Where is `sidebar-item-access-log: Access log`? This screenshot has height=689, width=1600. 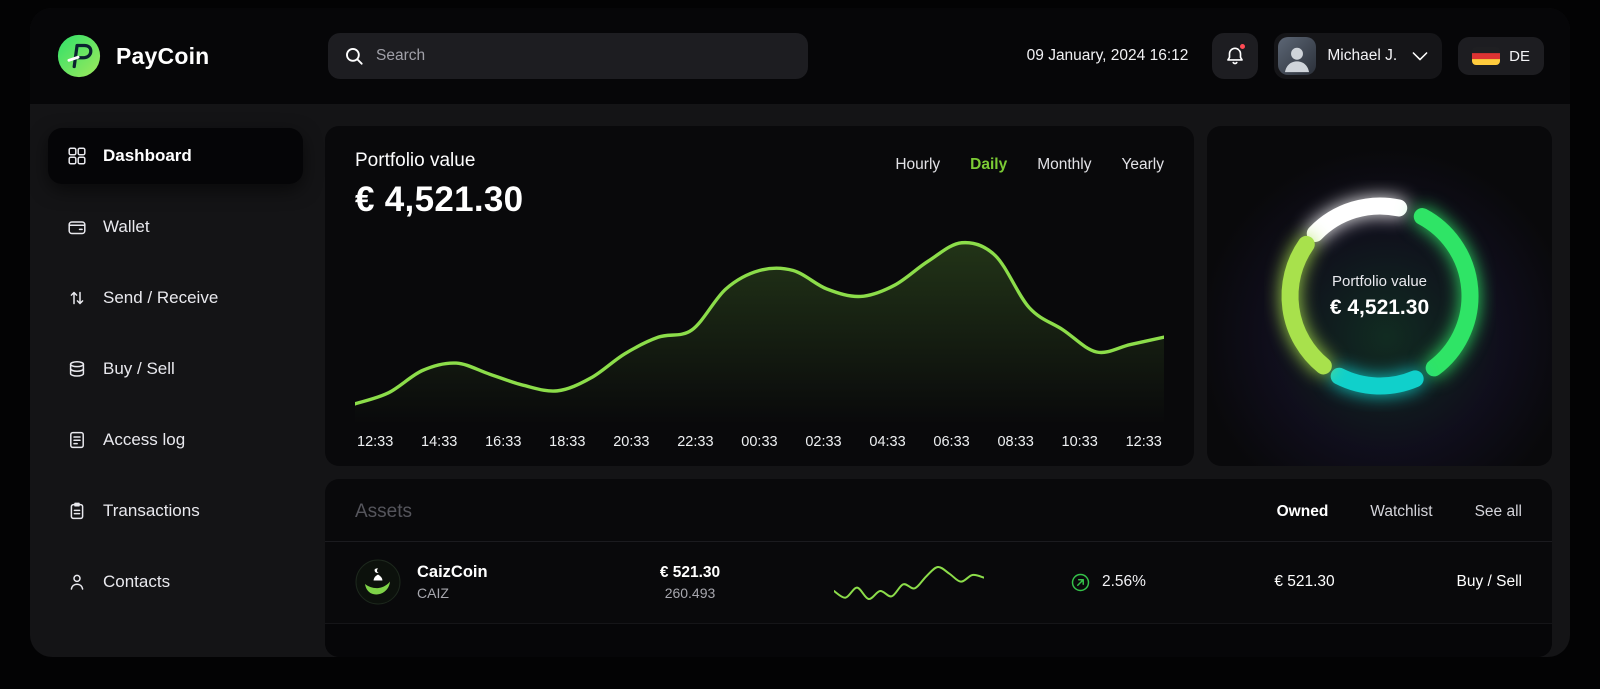 sidebar-item-access-log: Access log is located at coordinates (175, 440).